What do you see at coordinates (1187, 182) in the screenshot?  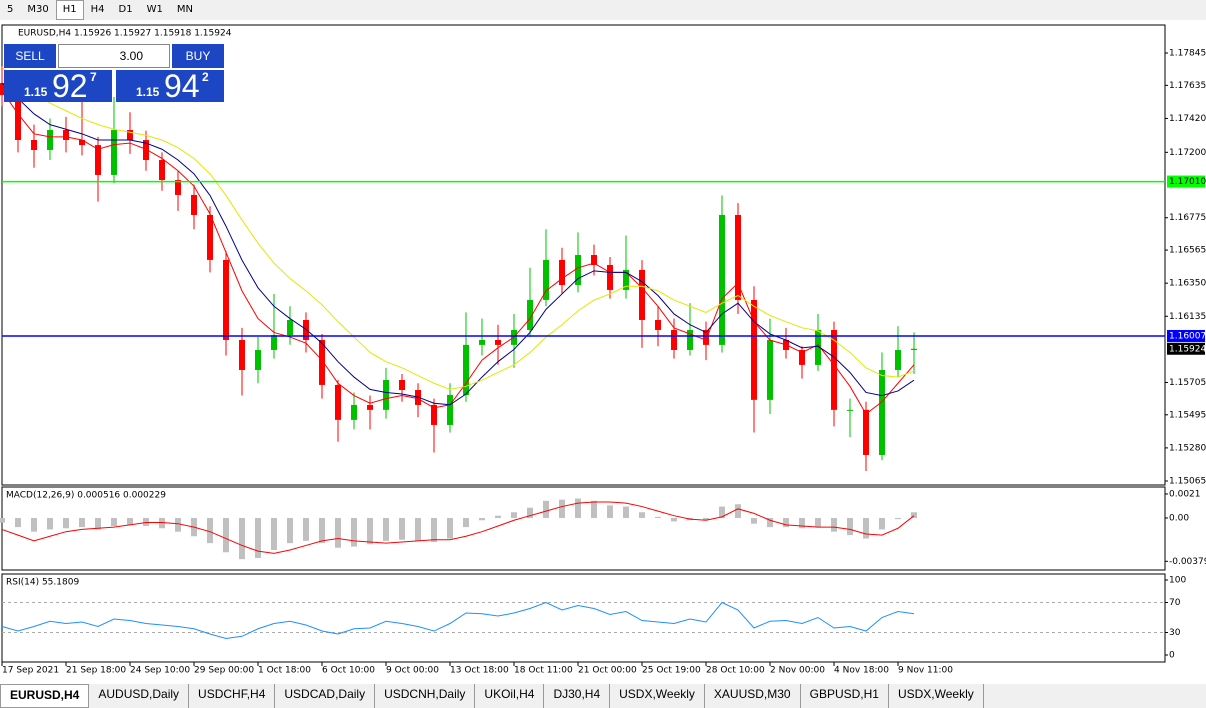 I see `level-label: 1.17010` at bounding box center [1187, 182].